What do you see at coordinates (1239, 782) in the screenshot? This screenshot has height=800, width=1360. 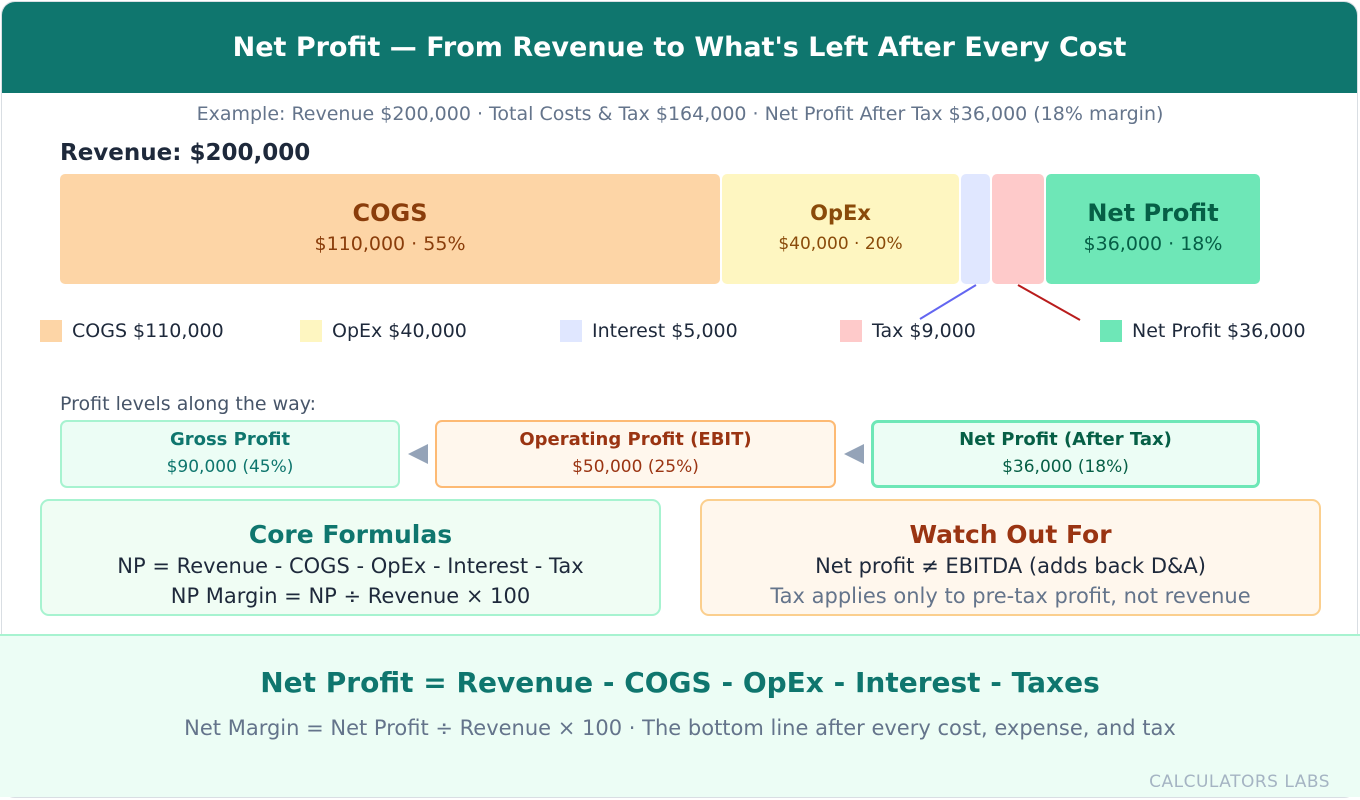 I see `brand-watermark: CALCULATORS LABS` at bounding box center [1239, 782].